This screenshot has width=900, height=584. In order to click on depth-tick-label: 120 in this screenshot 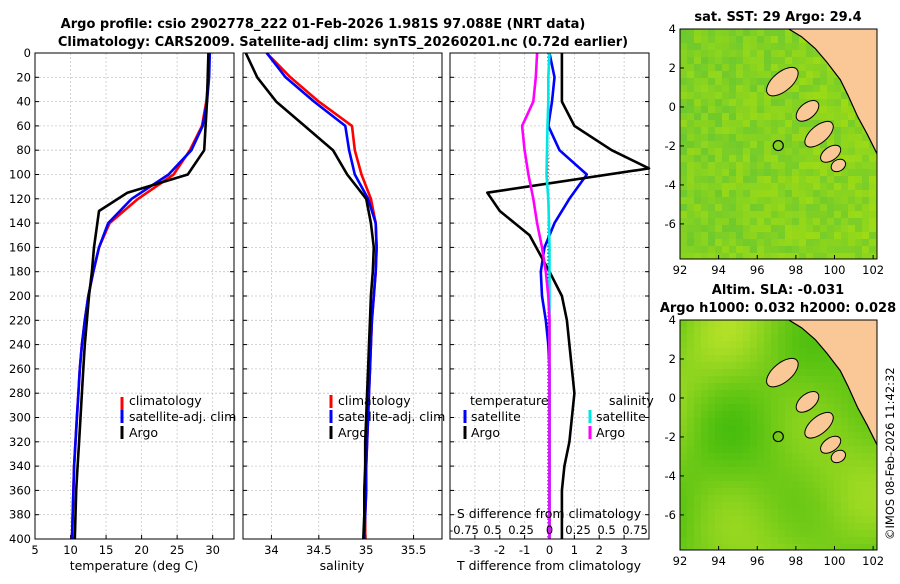, I will do `click(20, 199)`.